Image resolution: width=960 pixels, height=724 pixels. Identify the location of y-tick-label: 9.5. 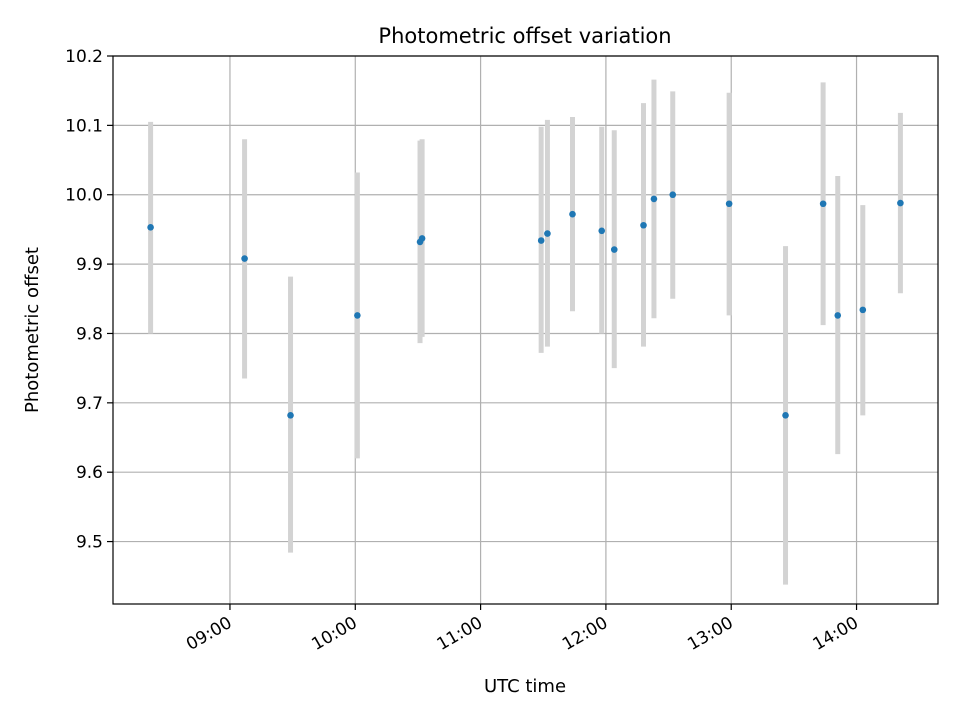
(89, 543).